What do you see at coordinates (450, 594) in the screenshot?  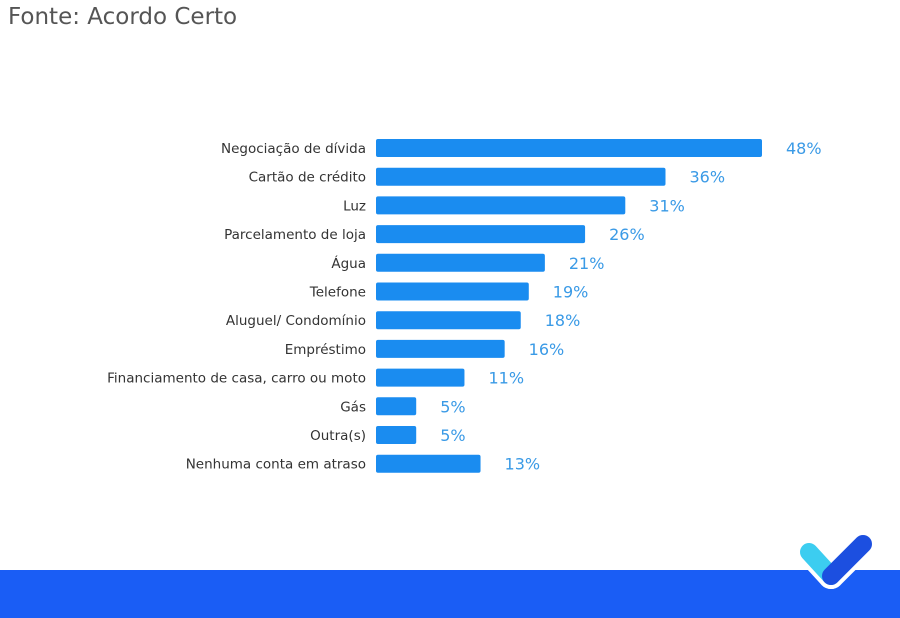 I see `footer-band` at bounding box center [450, 594].